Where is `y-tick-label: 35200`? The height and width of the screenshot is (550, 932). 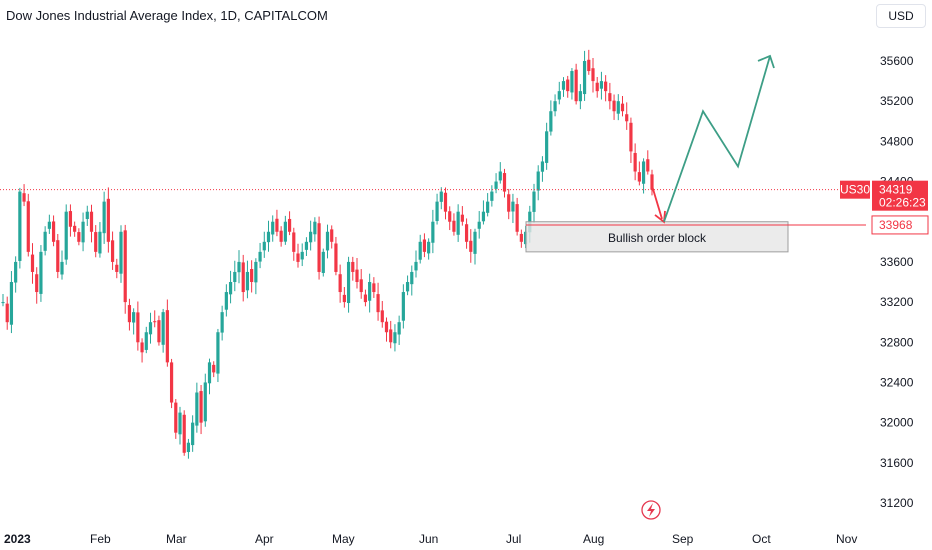
y-tick-label: 35200 is located at coordinates (897, 101).